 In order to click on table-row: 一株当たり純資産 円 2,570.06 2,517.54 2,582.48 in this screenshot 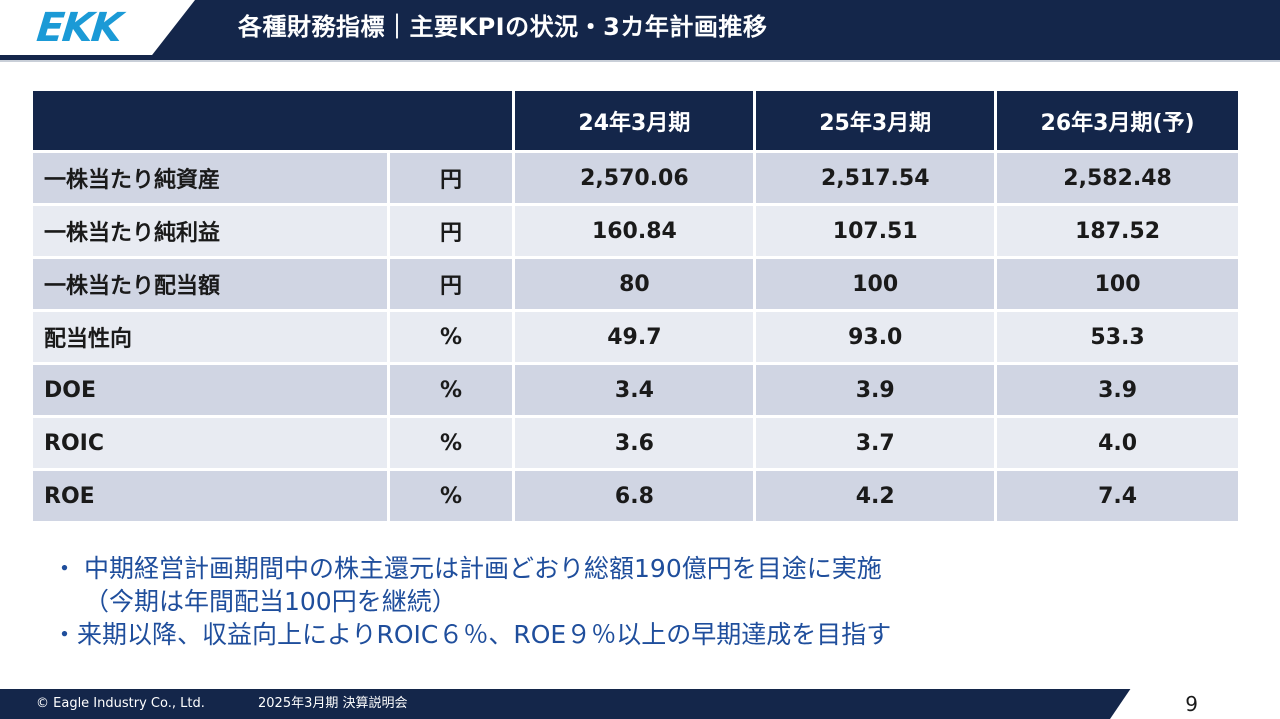, I will do `click(635, 176)`.